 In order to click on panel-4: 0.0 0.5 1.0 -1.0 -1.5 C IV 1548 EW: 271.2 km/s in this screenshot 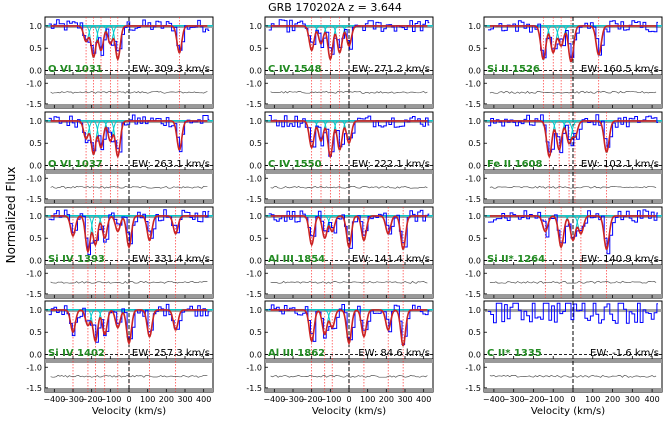, I will do `click(340, 62)`.